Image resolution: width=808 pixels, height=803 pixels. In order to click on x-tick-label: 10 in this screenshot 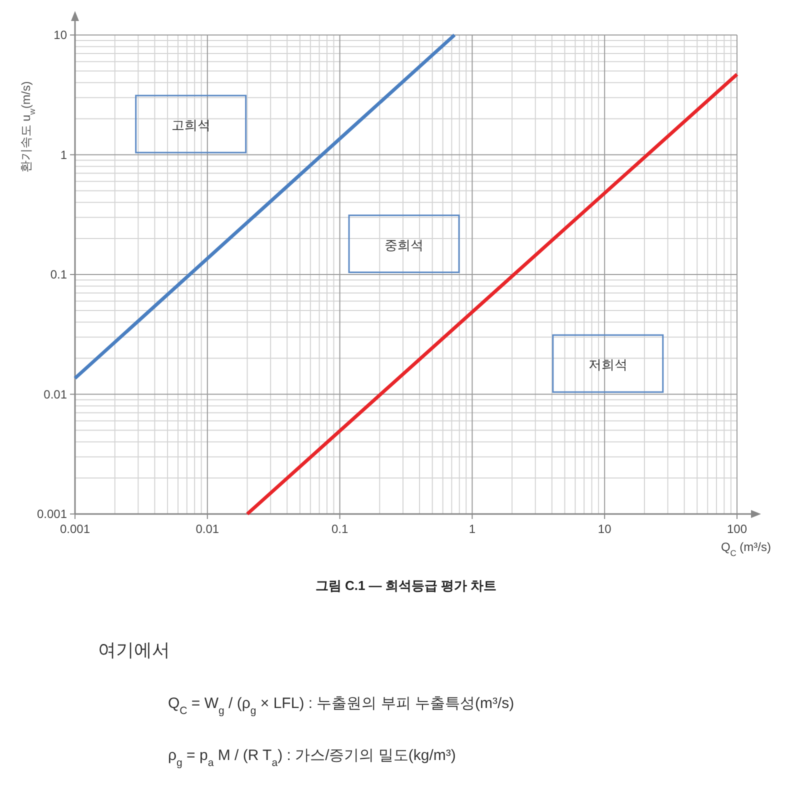, I will do `click(605, 529)`.